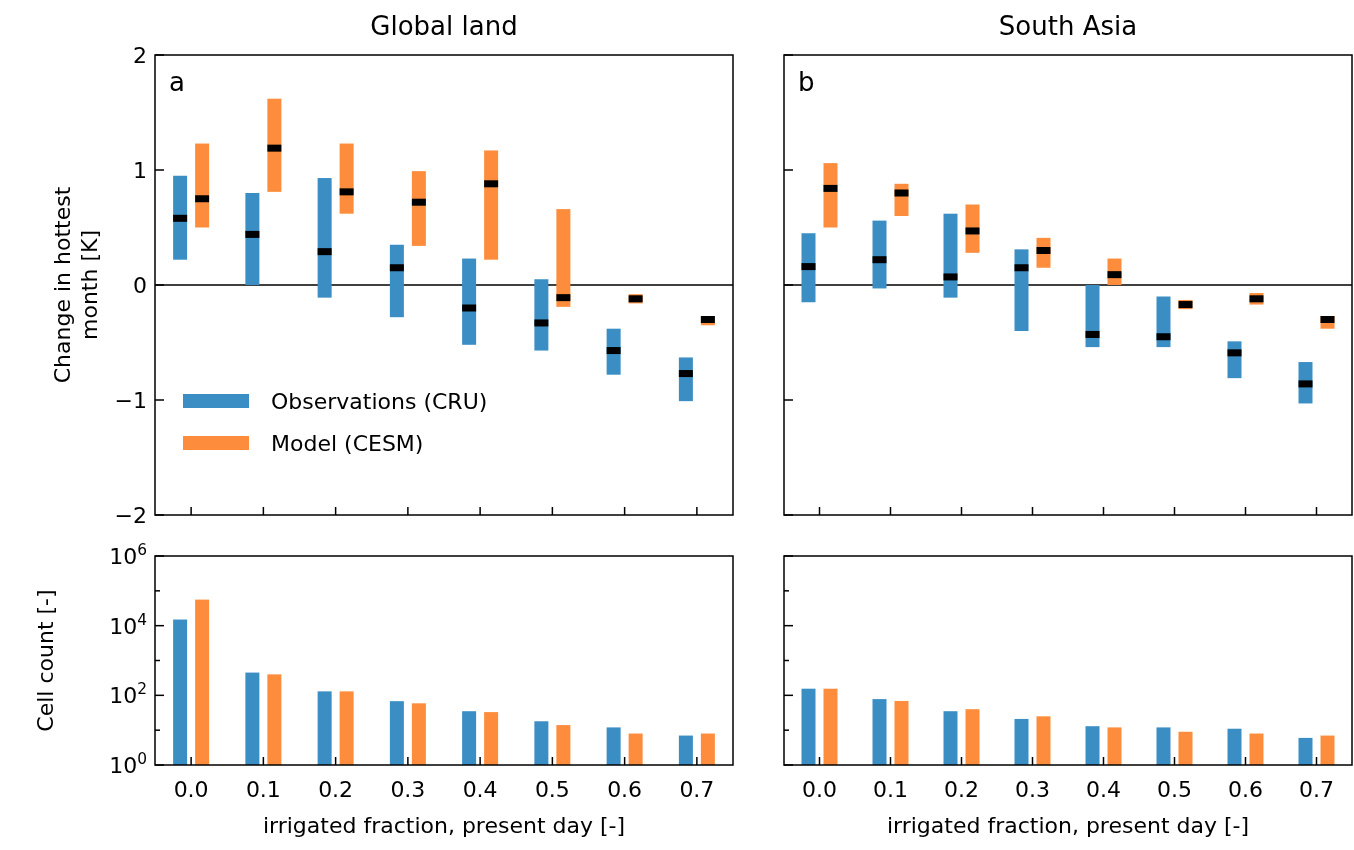 Image resolution: width=1354 pixels, height=850 pixels. I want to click on legend-label: Observations (CRU), so click(379, 401).